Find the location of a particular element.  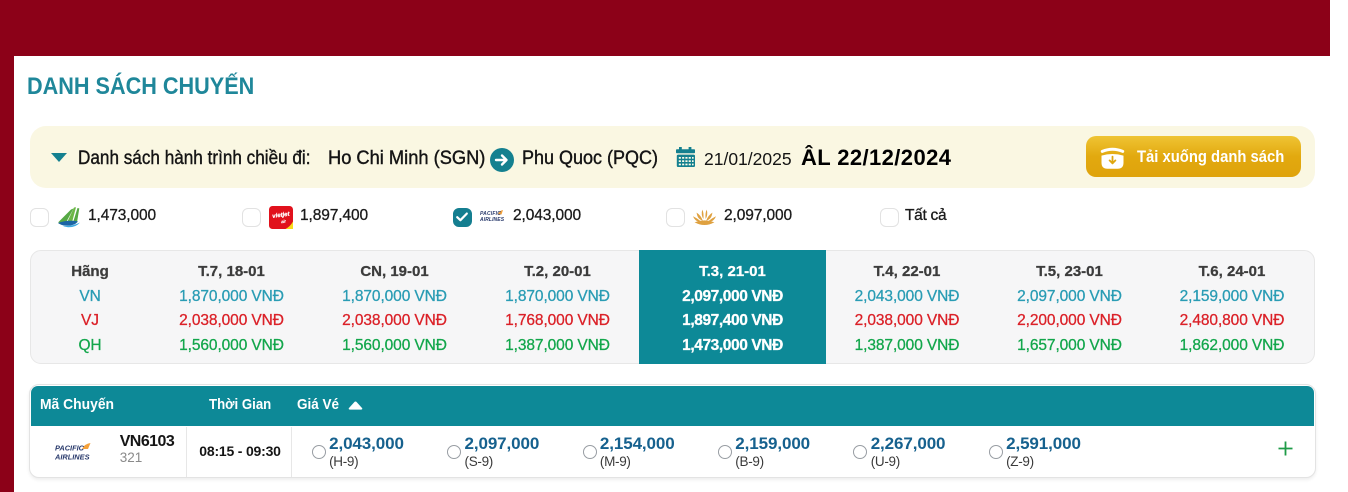

svg-text: air is located at coordinates (284, 221).